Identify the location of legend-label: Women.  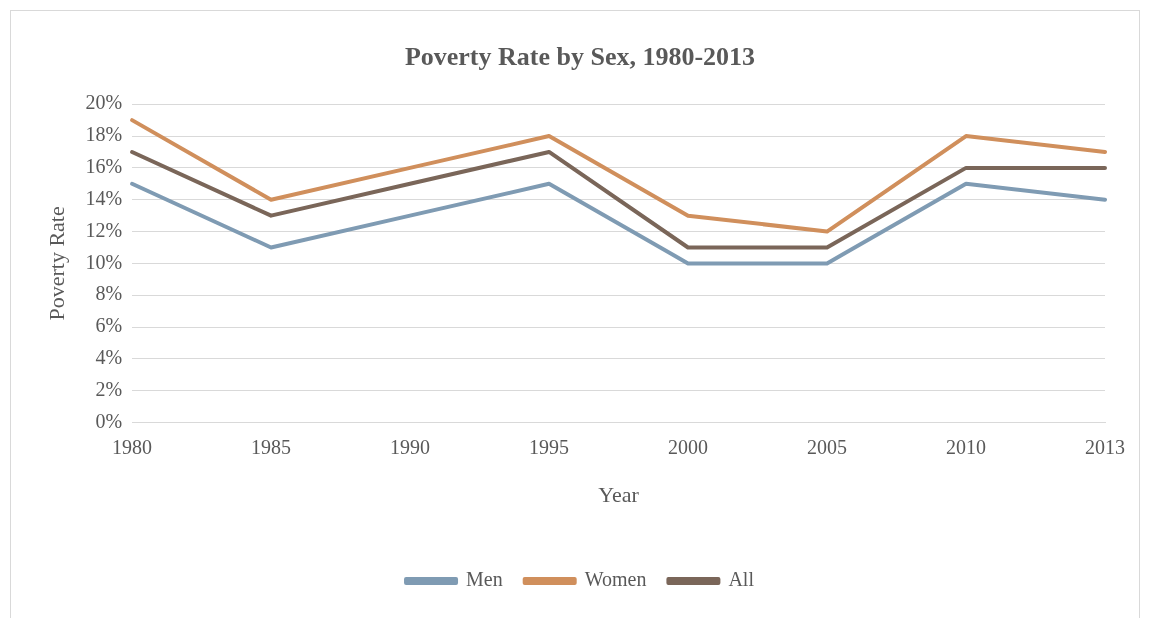
(615, 579).